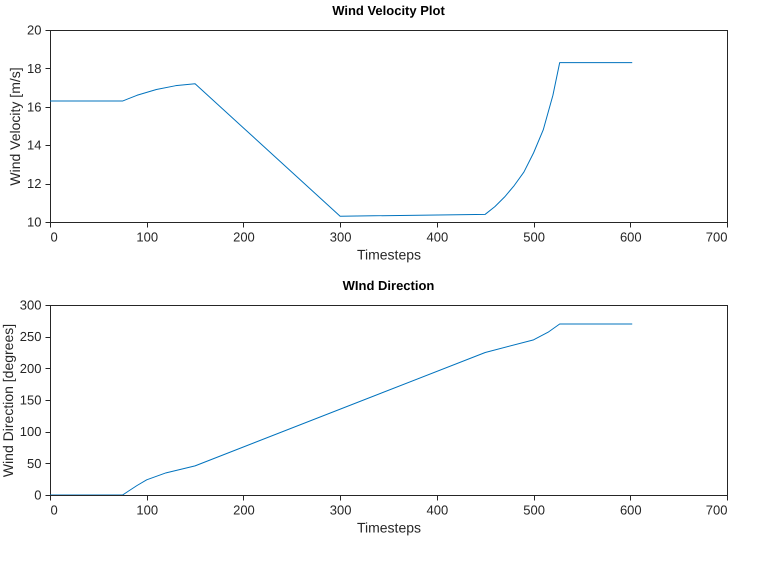 This screenshot has width=761, height=566. Describe the element at coordinates (34, 463) in the screenshot. I see `y-tick-label: 50` at that location.